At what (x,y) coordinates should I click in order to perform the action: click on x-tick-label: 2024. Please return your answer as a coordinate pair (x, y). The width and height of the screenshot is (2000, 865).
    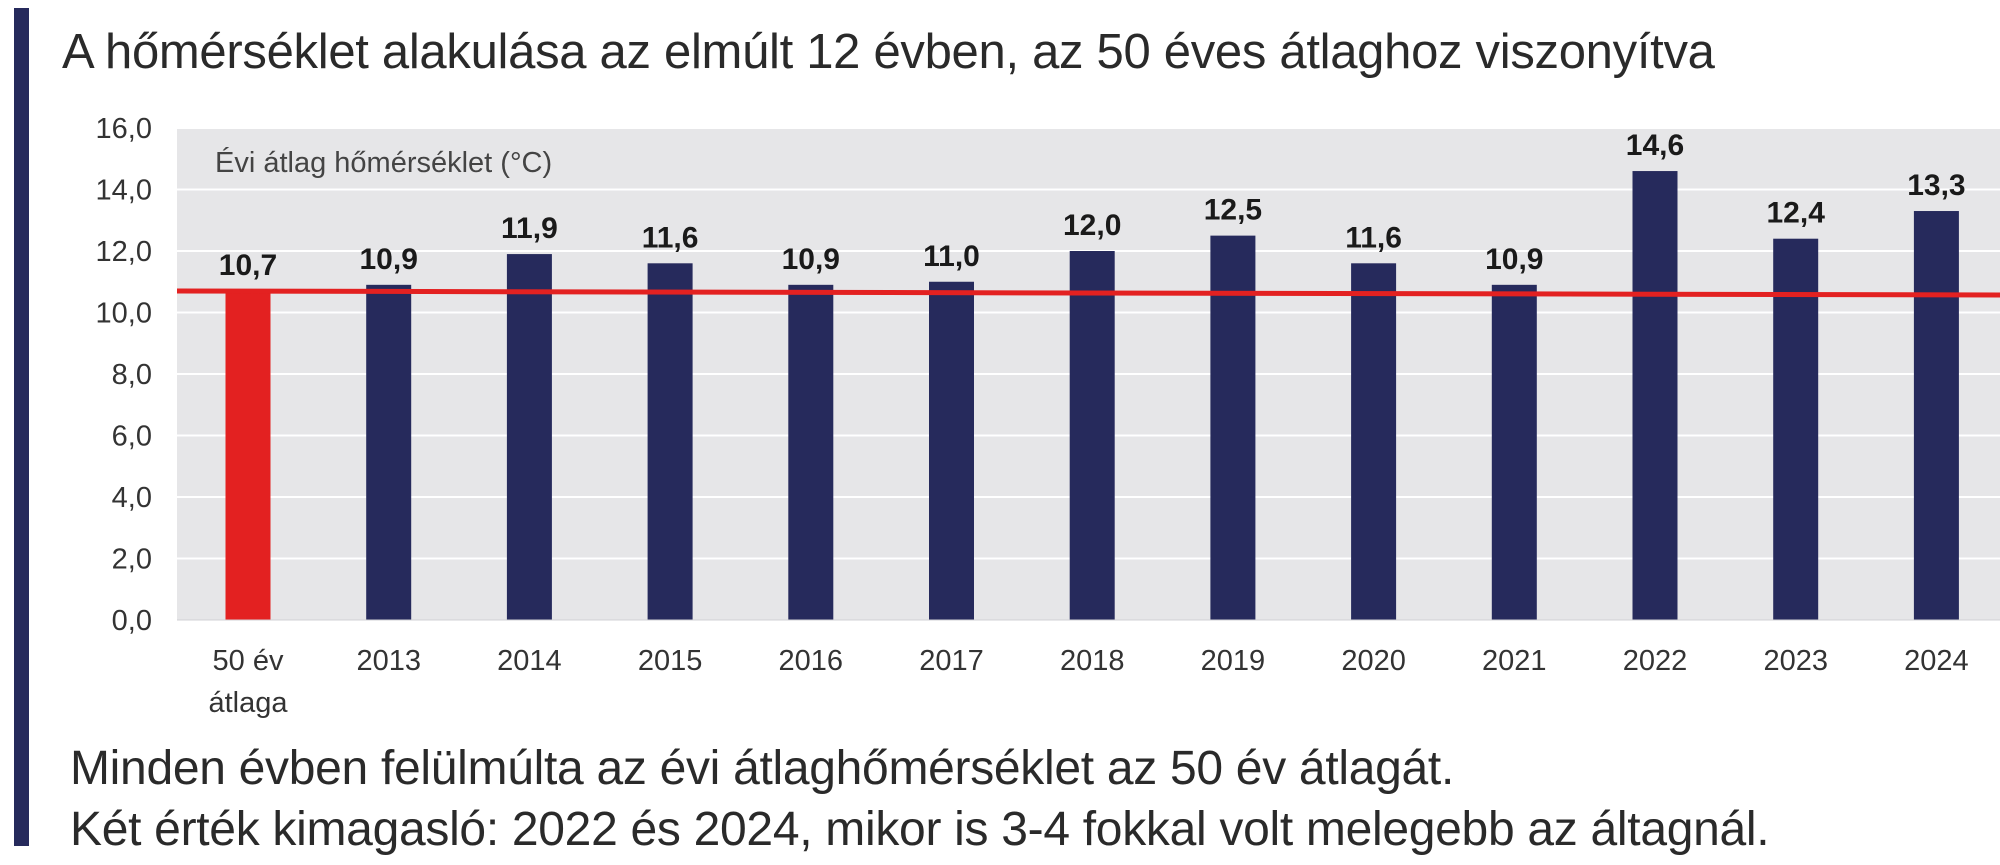
    Looking at the image, I should click on (1936, 661).